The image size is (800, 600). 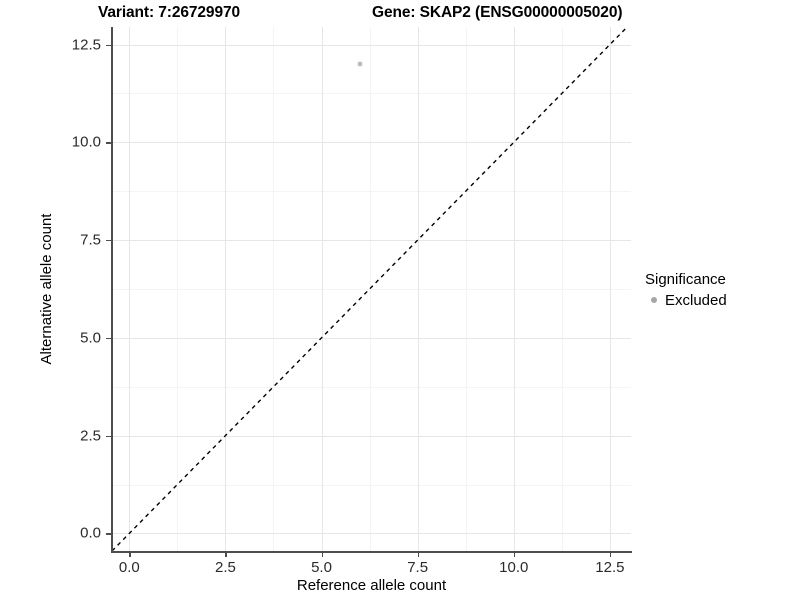 I want to click on legend-entry-label: Excluded, so click(x=696, y=300).